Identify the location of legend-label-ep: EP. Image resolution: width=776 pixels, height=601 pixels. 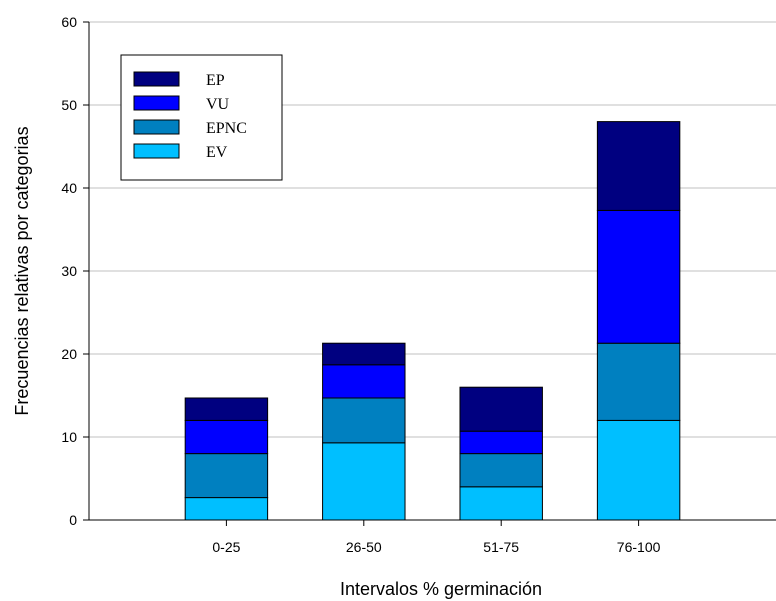
(215, 80).